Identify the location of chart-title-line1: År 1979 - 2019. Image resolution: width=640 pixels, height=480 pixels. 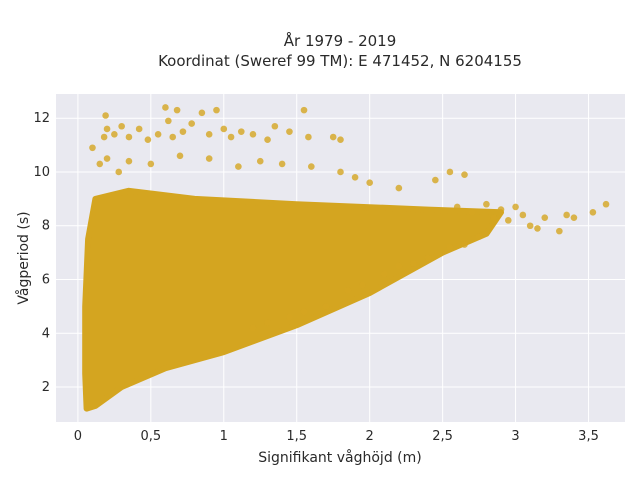
(340, 40).